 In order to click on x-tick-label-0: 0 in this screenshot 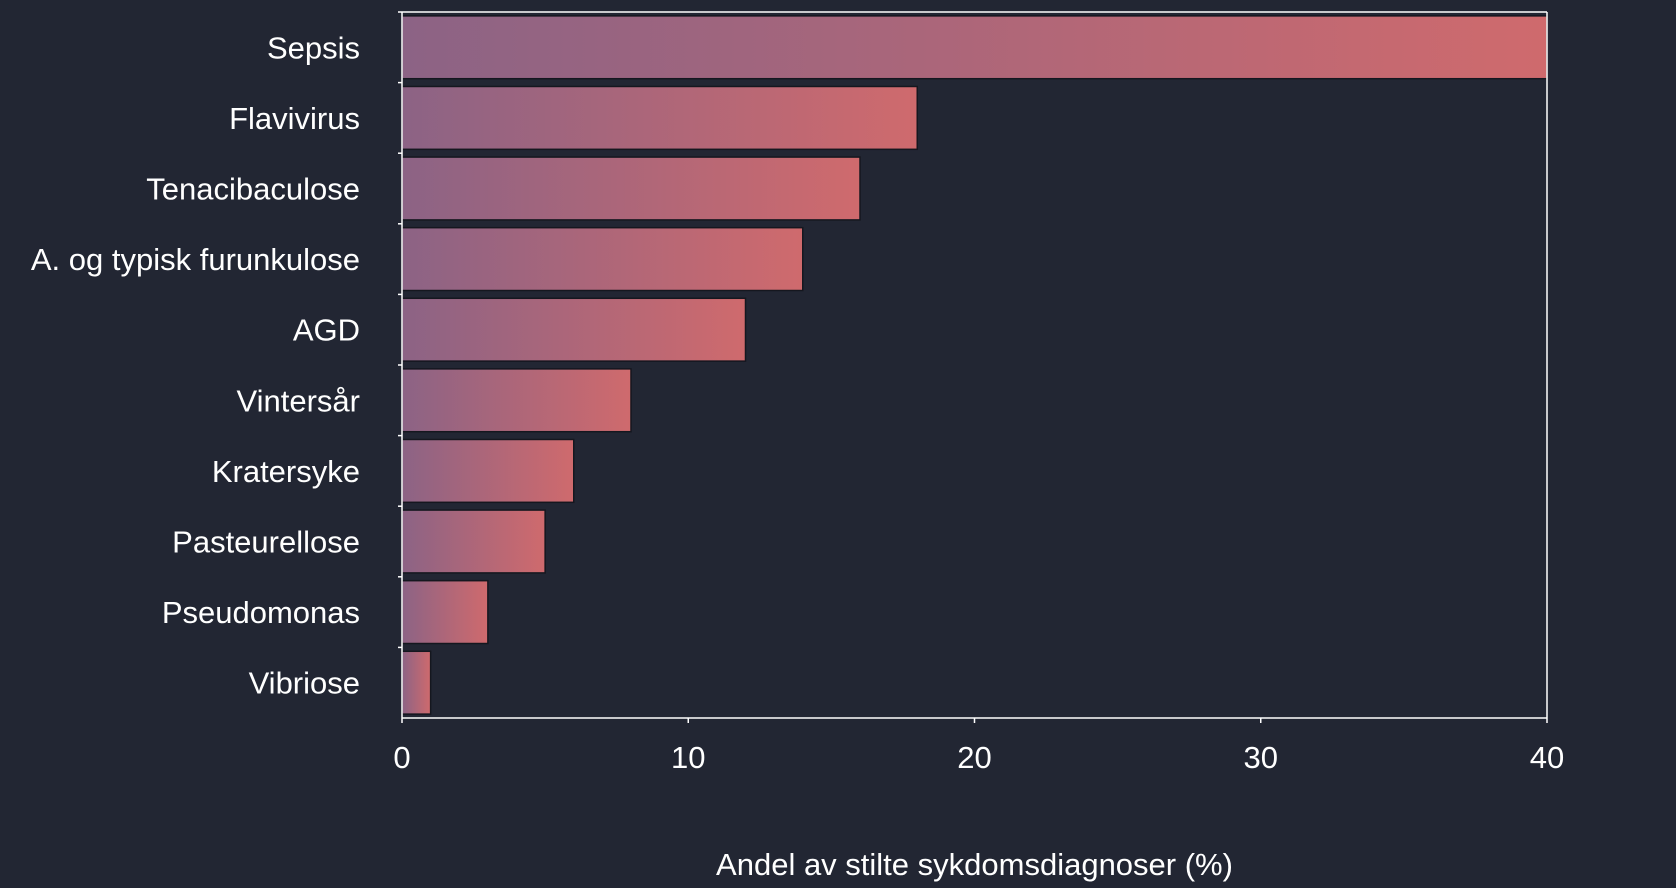, I will do `click(401, 757)`.